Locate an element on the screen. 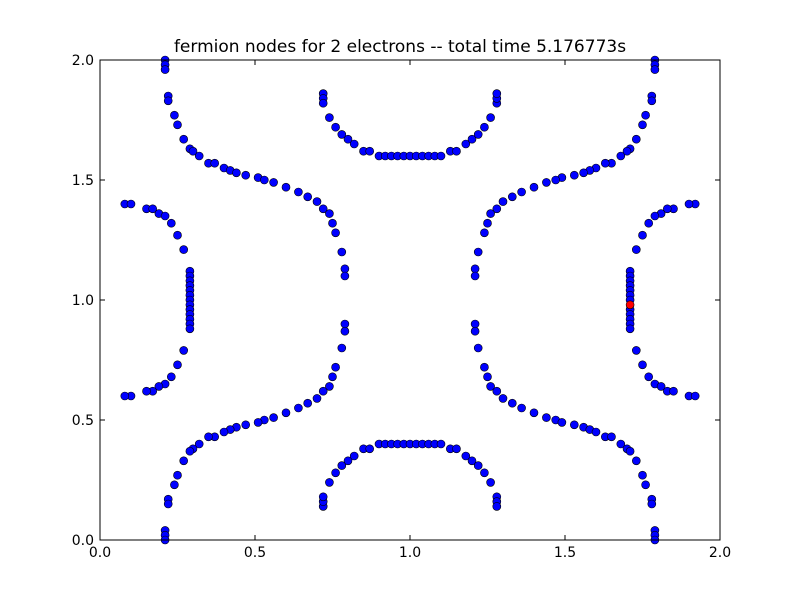 Image resolution: width=800 pixels, height=600 pixels. y-tick-label: 1.5 is located at coordinates (83, 181).